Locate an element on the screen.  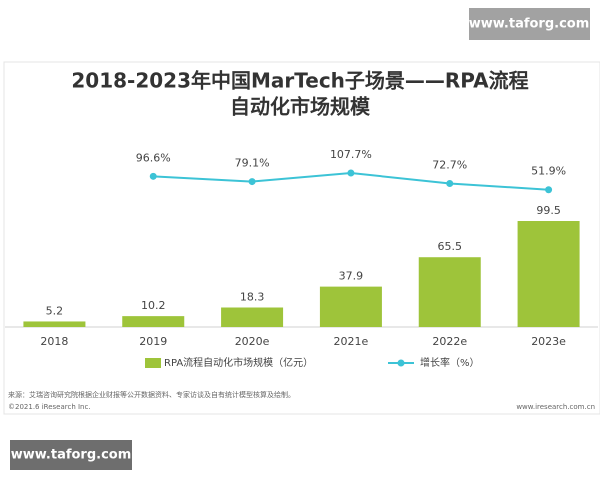
bar-label: 37.9 is located at coordinates (351, 276).